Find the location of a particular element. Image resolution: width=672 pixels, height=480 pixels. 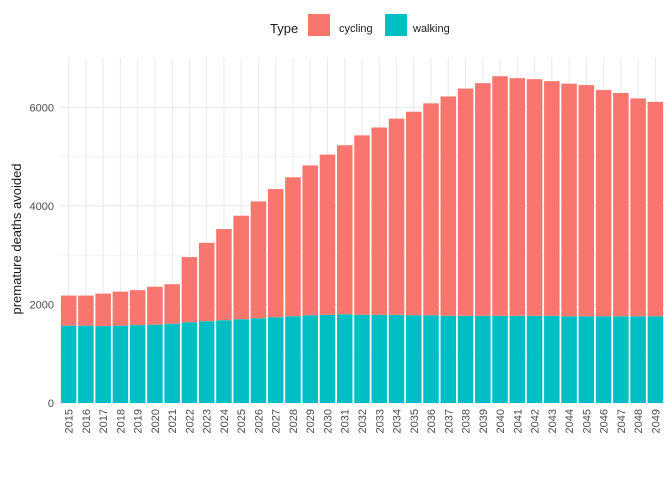

bar-cycling-2018 is located at coordinates (120, 308).